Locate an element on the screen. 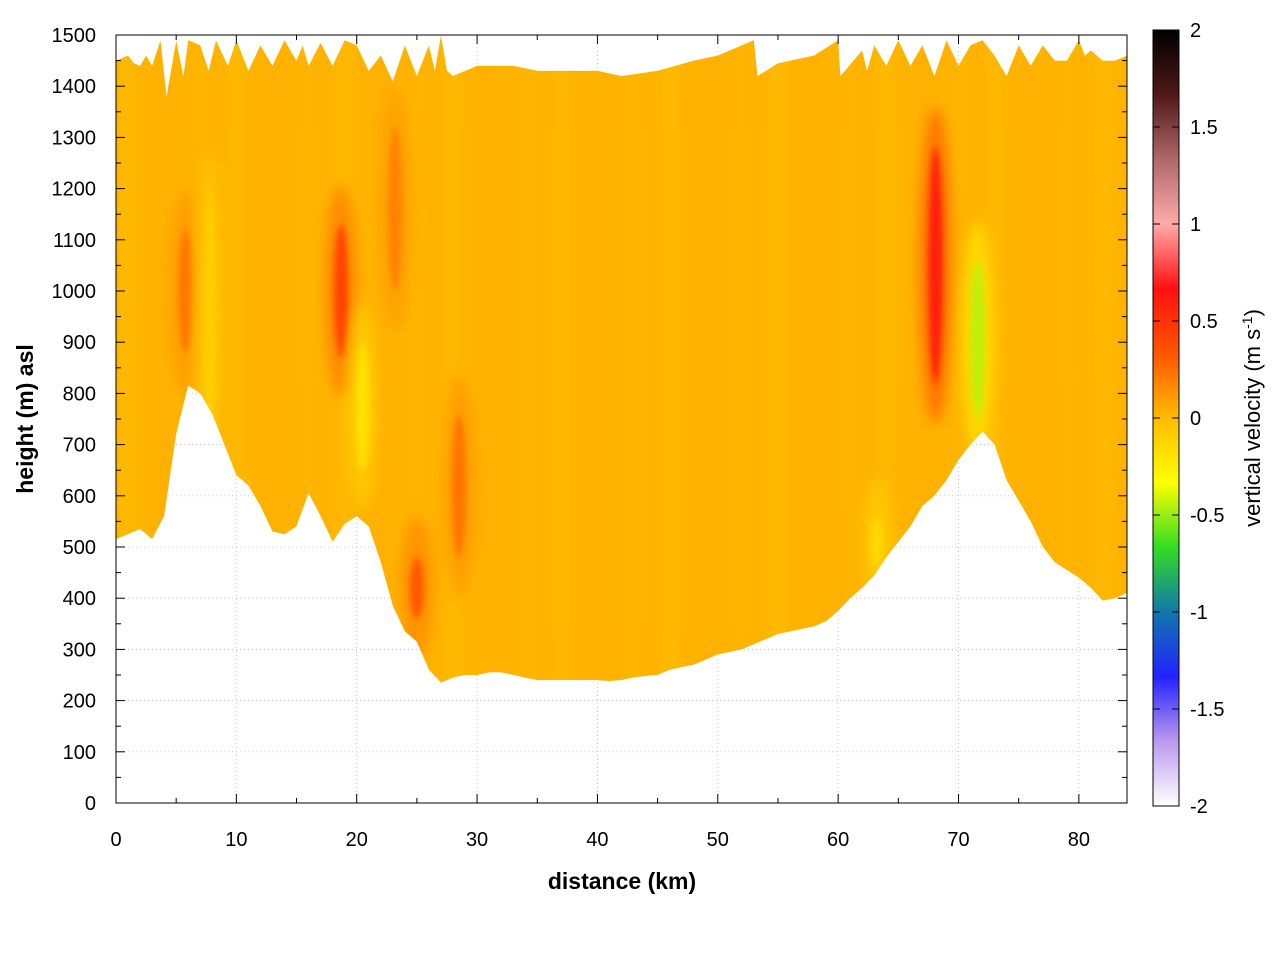 The image size is (1280, 960). y-tick-label: 100 is located at coordinates (79, 753).